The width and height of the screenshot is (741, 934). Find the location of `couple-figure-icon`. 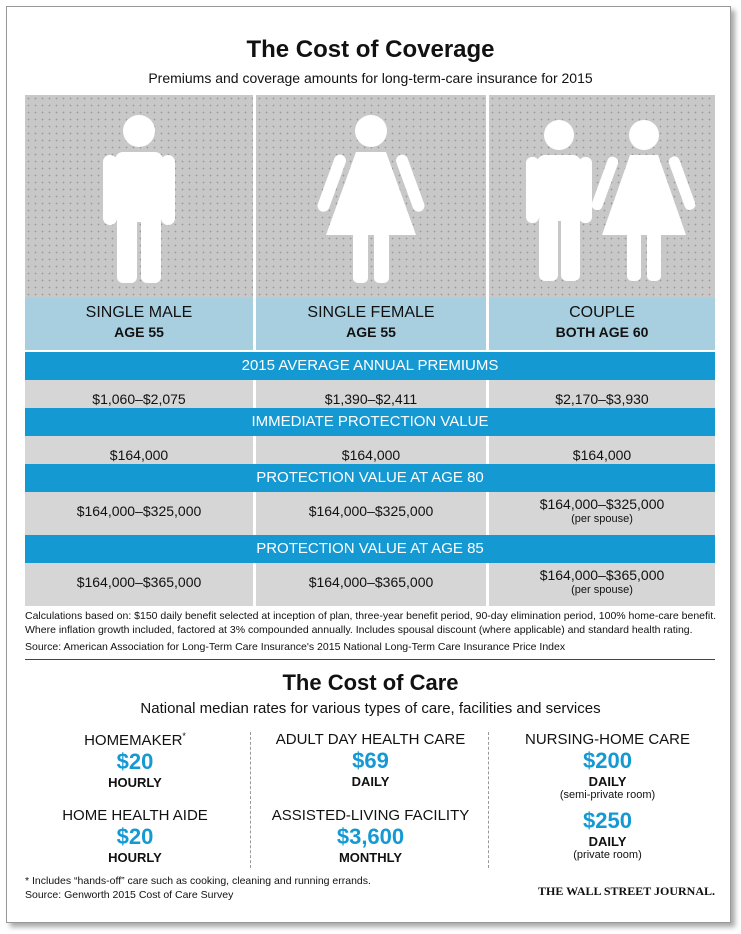

couple-figure-icon is located at coordinates (602, 196).